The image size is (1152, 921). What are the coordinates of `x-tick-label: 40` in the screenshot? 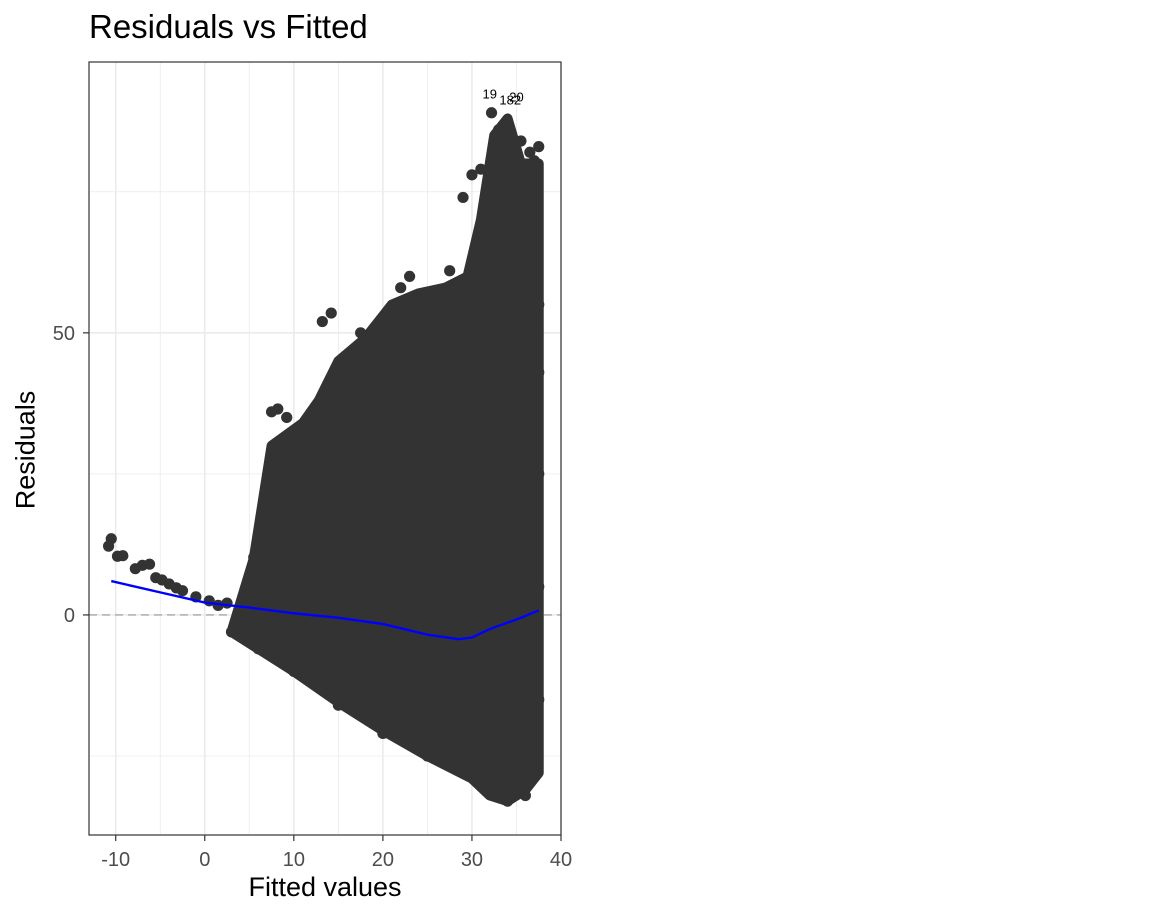 It's located at (561, 860).